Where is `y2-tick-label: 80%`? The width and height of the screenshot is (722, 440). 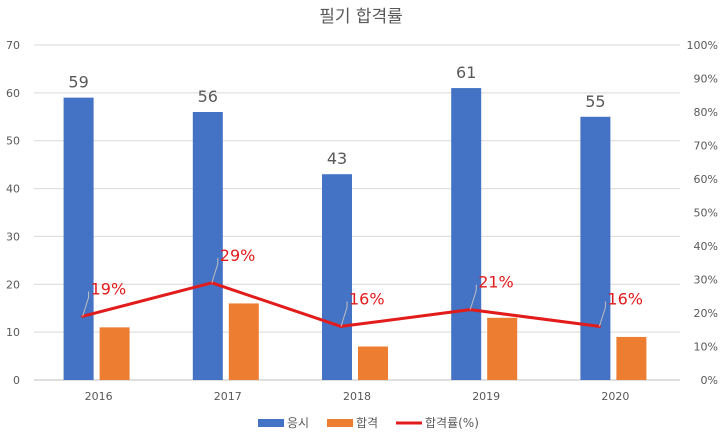
y2-tick-label: 80% is located at coordinates (706, 112).